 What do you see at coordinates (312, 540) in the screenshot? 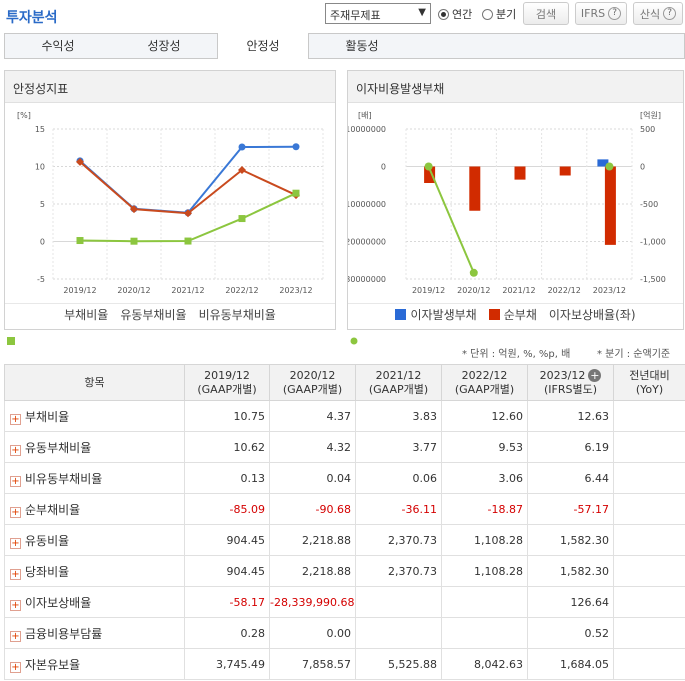
I see `value-cell: 2,218.88` at bounding box center [312, 540].